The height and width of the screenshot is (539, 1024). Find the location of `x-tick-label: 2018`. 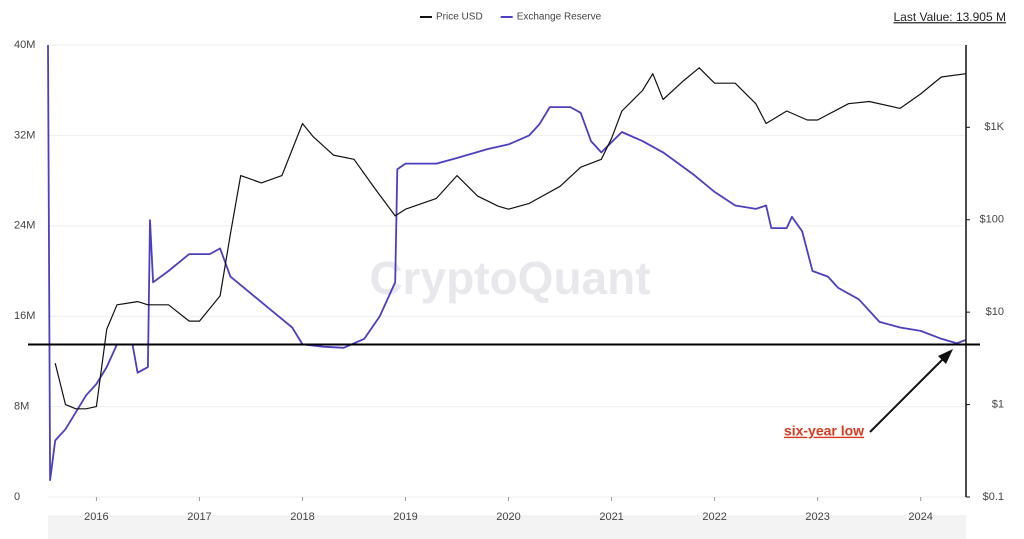

x-tick-label: 2018 is located at coordinates (302, 517).